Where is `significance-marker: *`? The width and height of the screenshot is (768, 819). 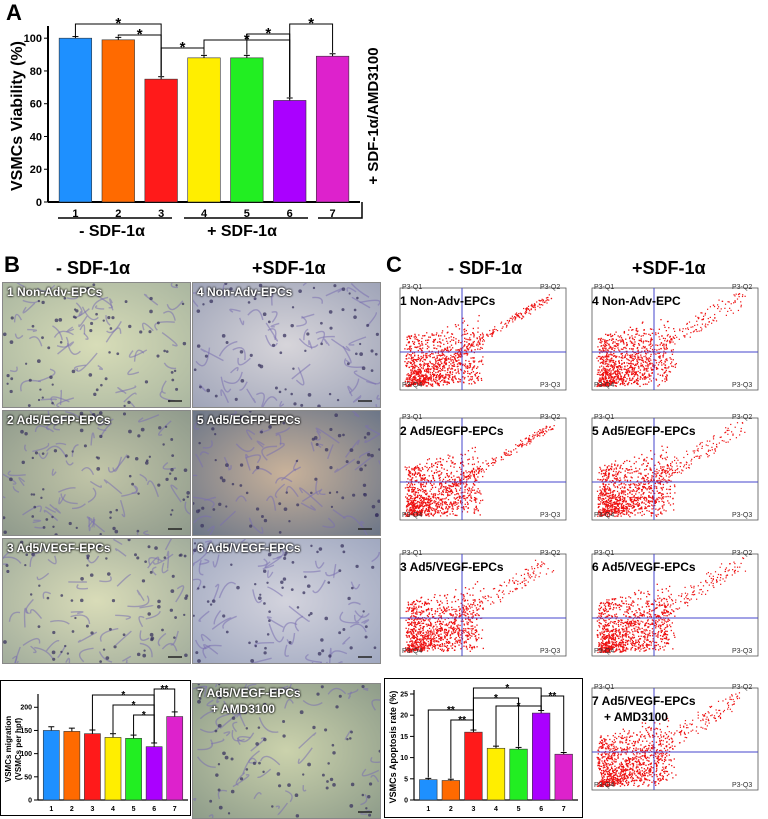
significance-marker: * is located at coordinates (140, 34).